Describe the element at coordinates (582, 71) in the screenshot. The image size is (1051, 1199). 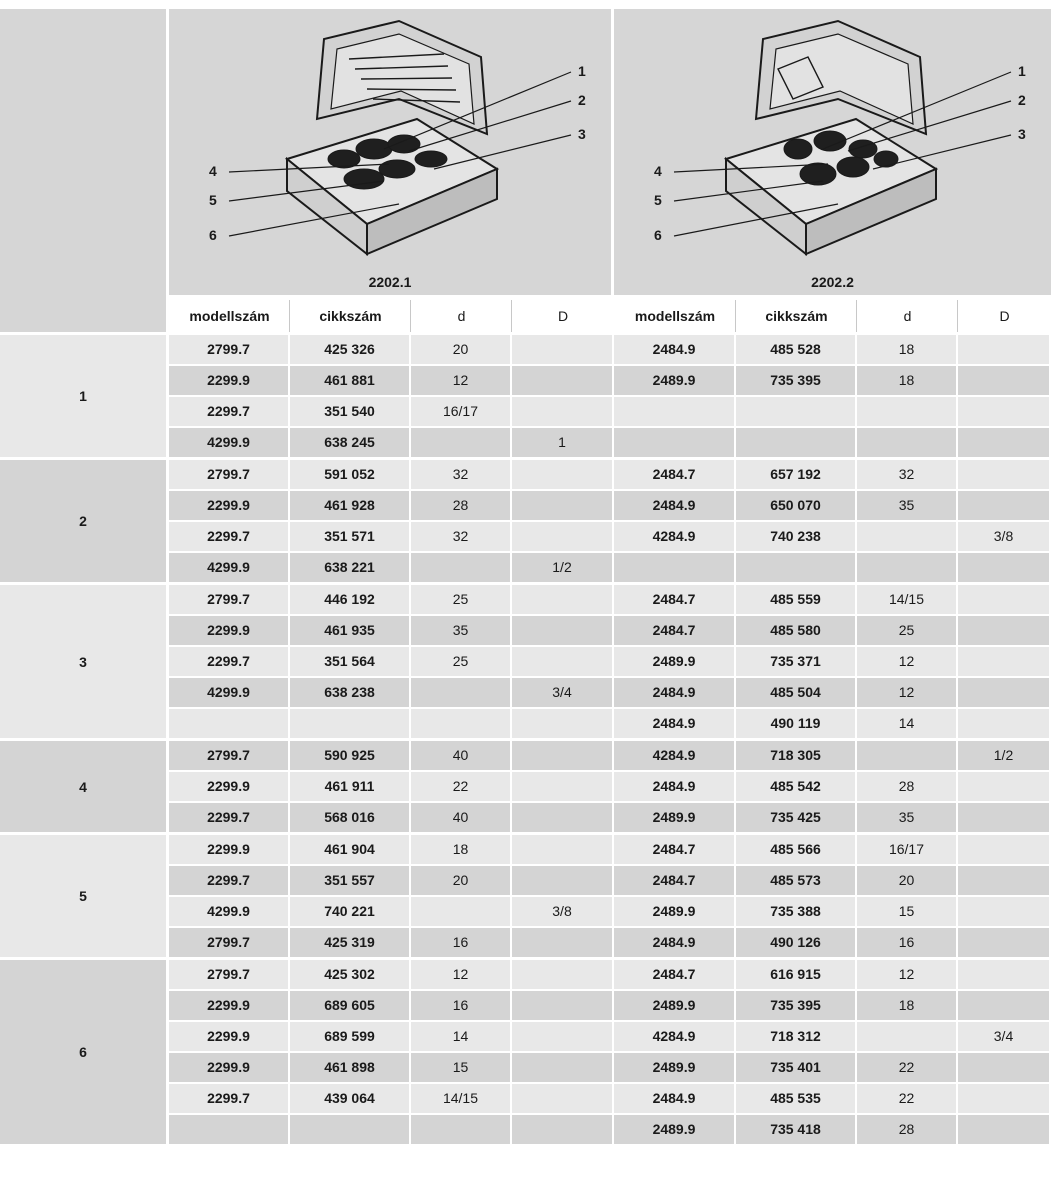
I see `callout-number: 1` at that location.